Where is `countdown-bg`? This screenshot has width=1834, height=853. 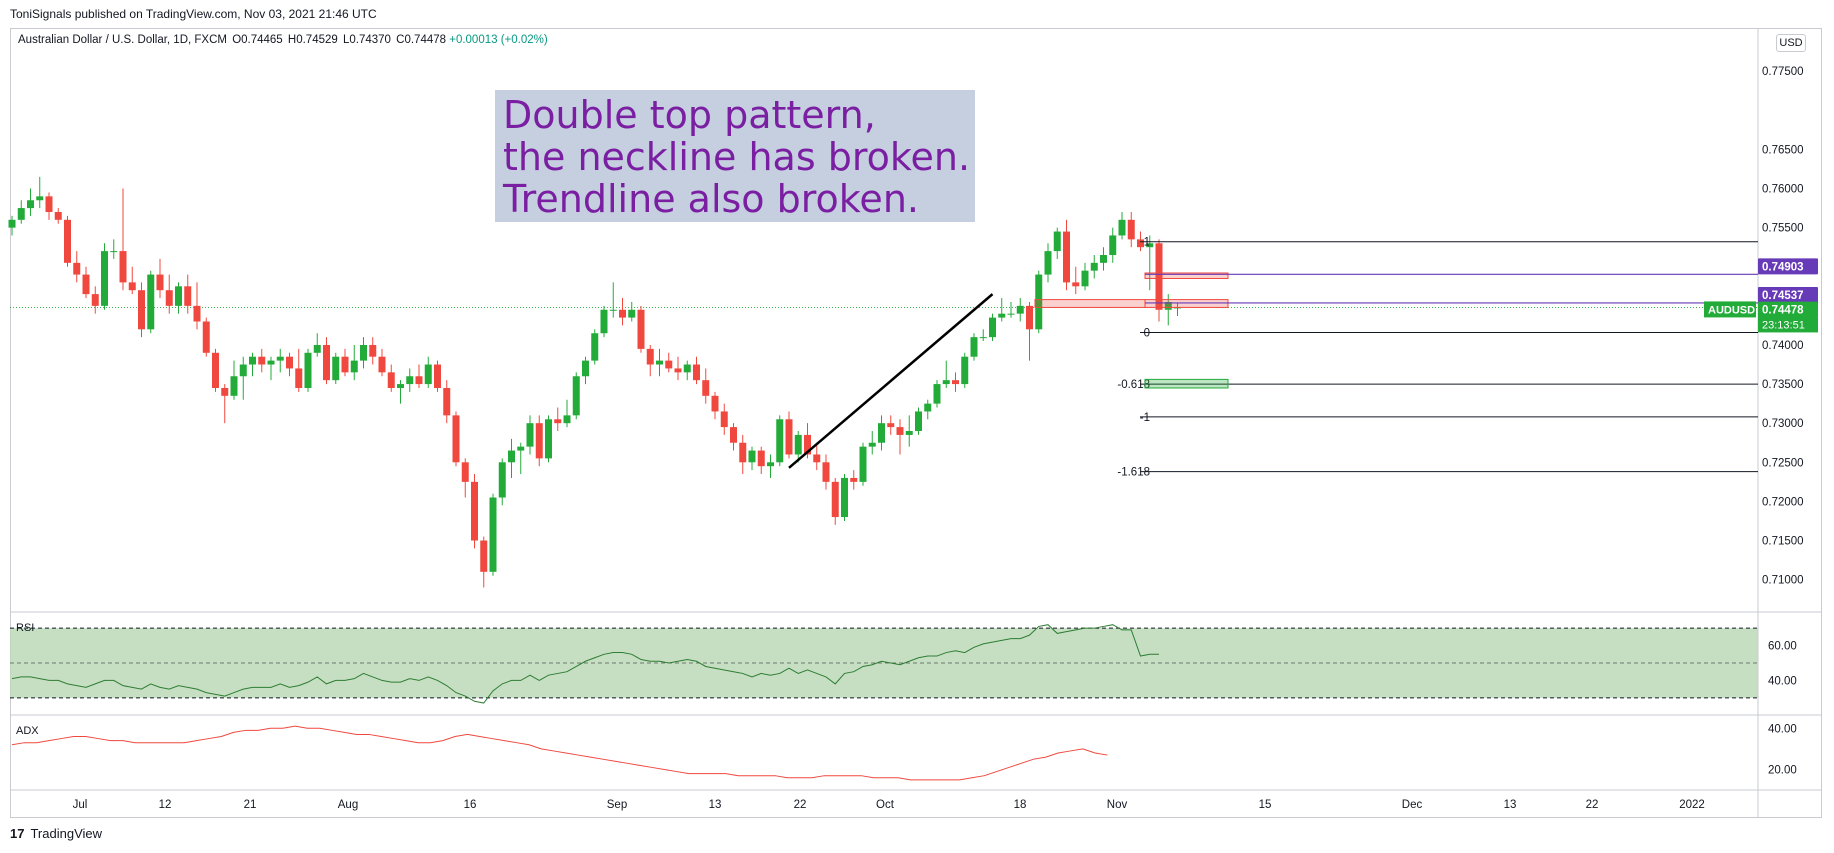 countdown-bg is located at coordinates (1788, 325).